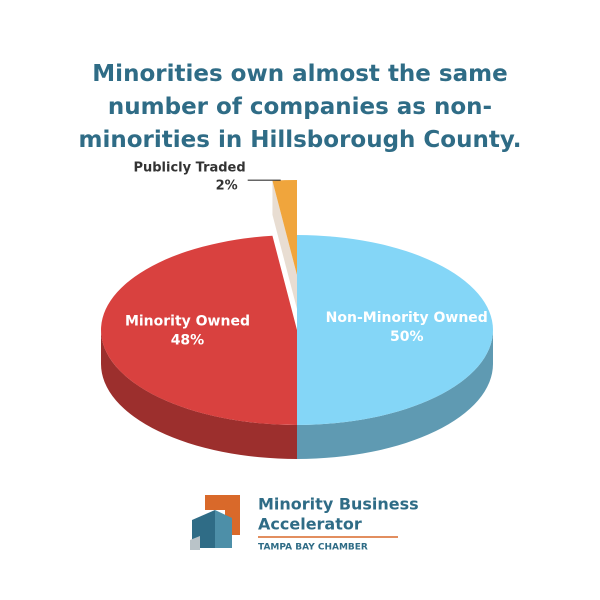 The height and width of the screenshot is (600, 600). Describe the element at coordinates (313, 548) in the screenshot. I see `logo-text: TAMPA BAY CHAMBER` at that location.